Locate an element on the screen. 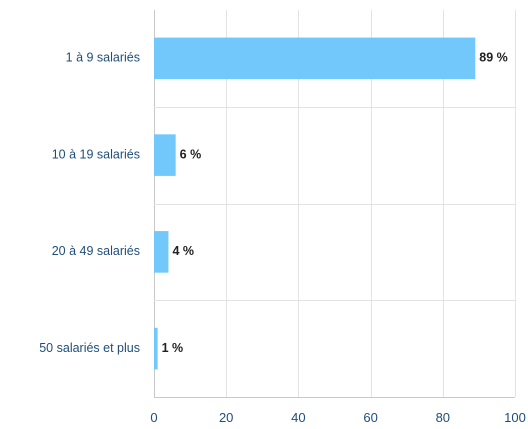 Image resolution: width=528 pixels, height=429 pixels. category-label-1: 10 à 19 salariés is located at coordinates (96, 154).